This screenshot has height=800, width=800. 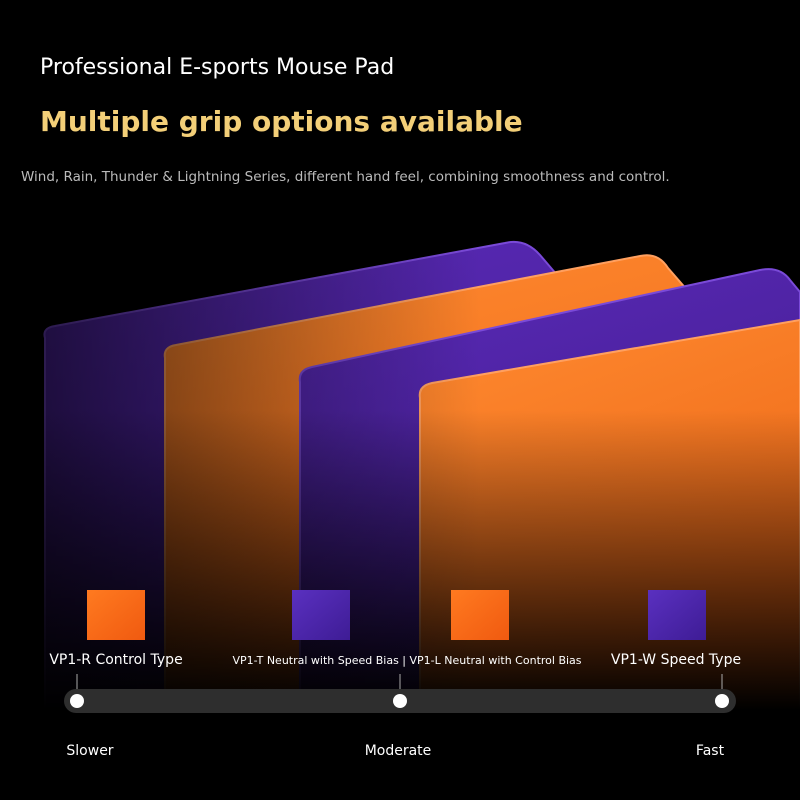 What do you see at coordinates (710, 751) in the screenshot?
I see `scale-label: Fast` at bounding box center [710, 751].